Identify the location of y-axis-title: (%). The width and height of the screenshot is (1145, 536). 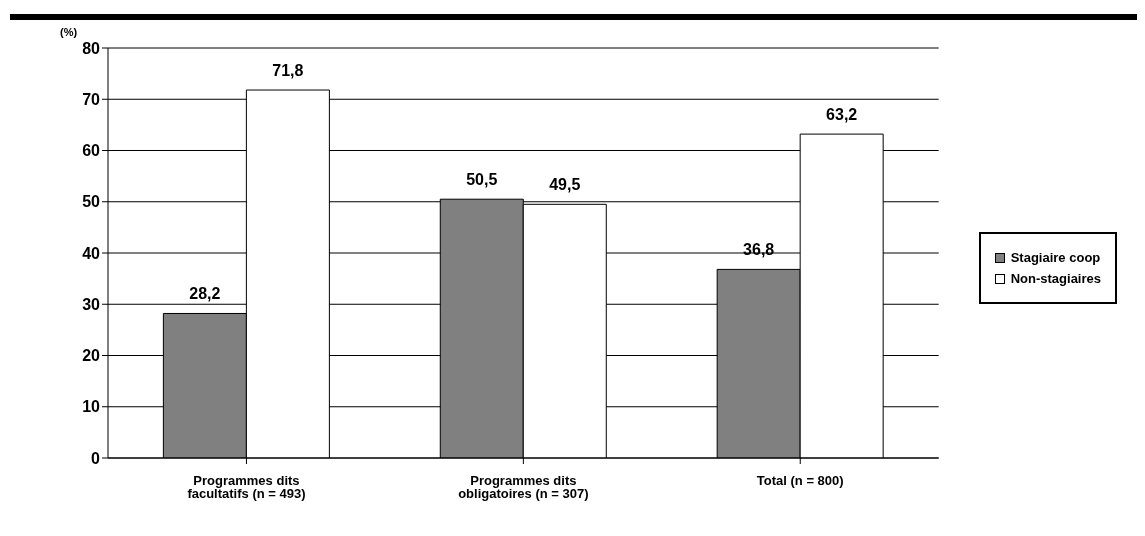
(69, 32).